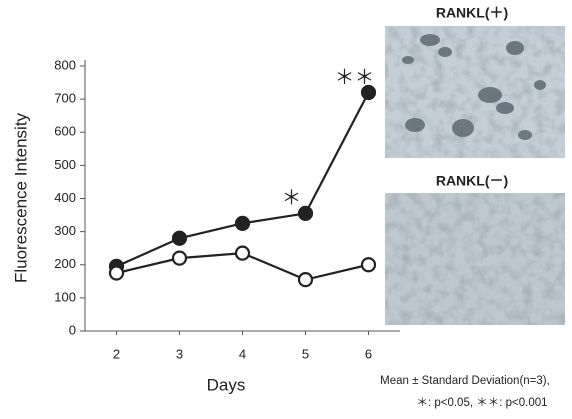  What do you see at coordinates (65, 131) in the screenshot?
I see `y-tick-label: 600` at bounding box center [65, 131].